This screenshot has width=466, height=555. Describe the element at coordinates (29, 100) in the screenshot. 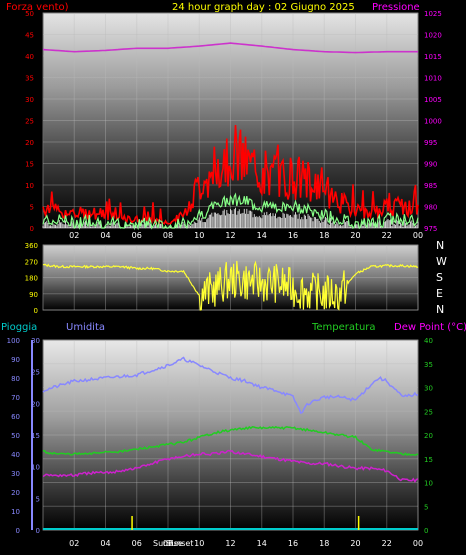

I see `wind-tick-label: 30` at that location.